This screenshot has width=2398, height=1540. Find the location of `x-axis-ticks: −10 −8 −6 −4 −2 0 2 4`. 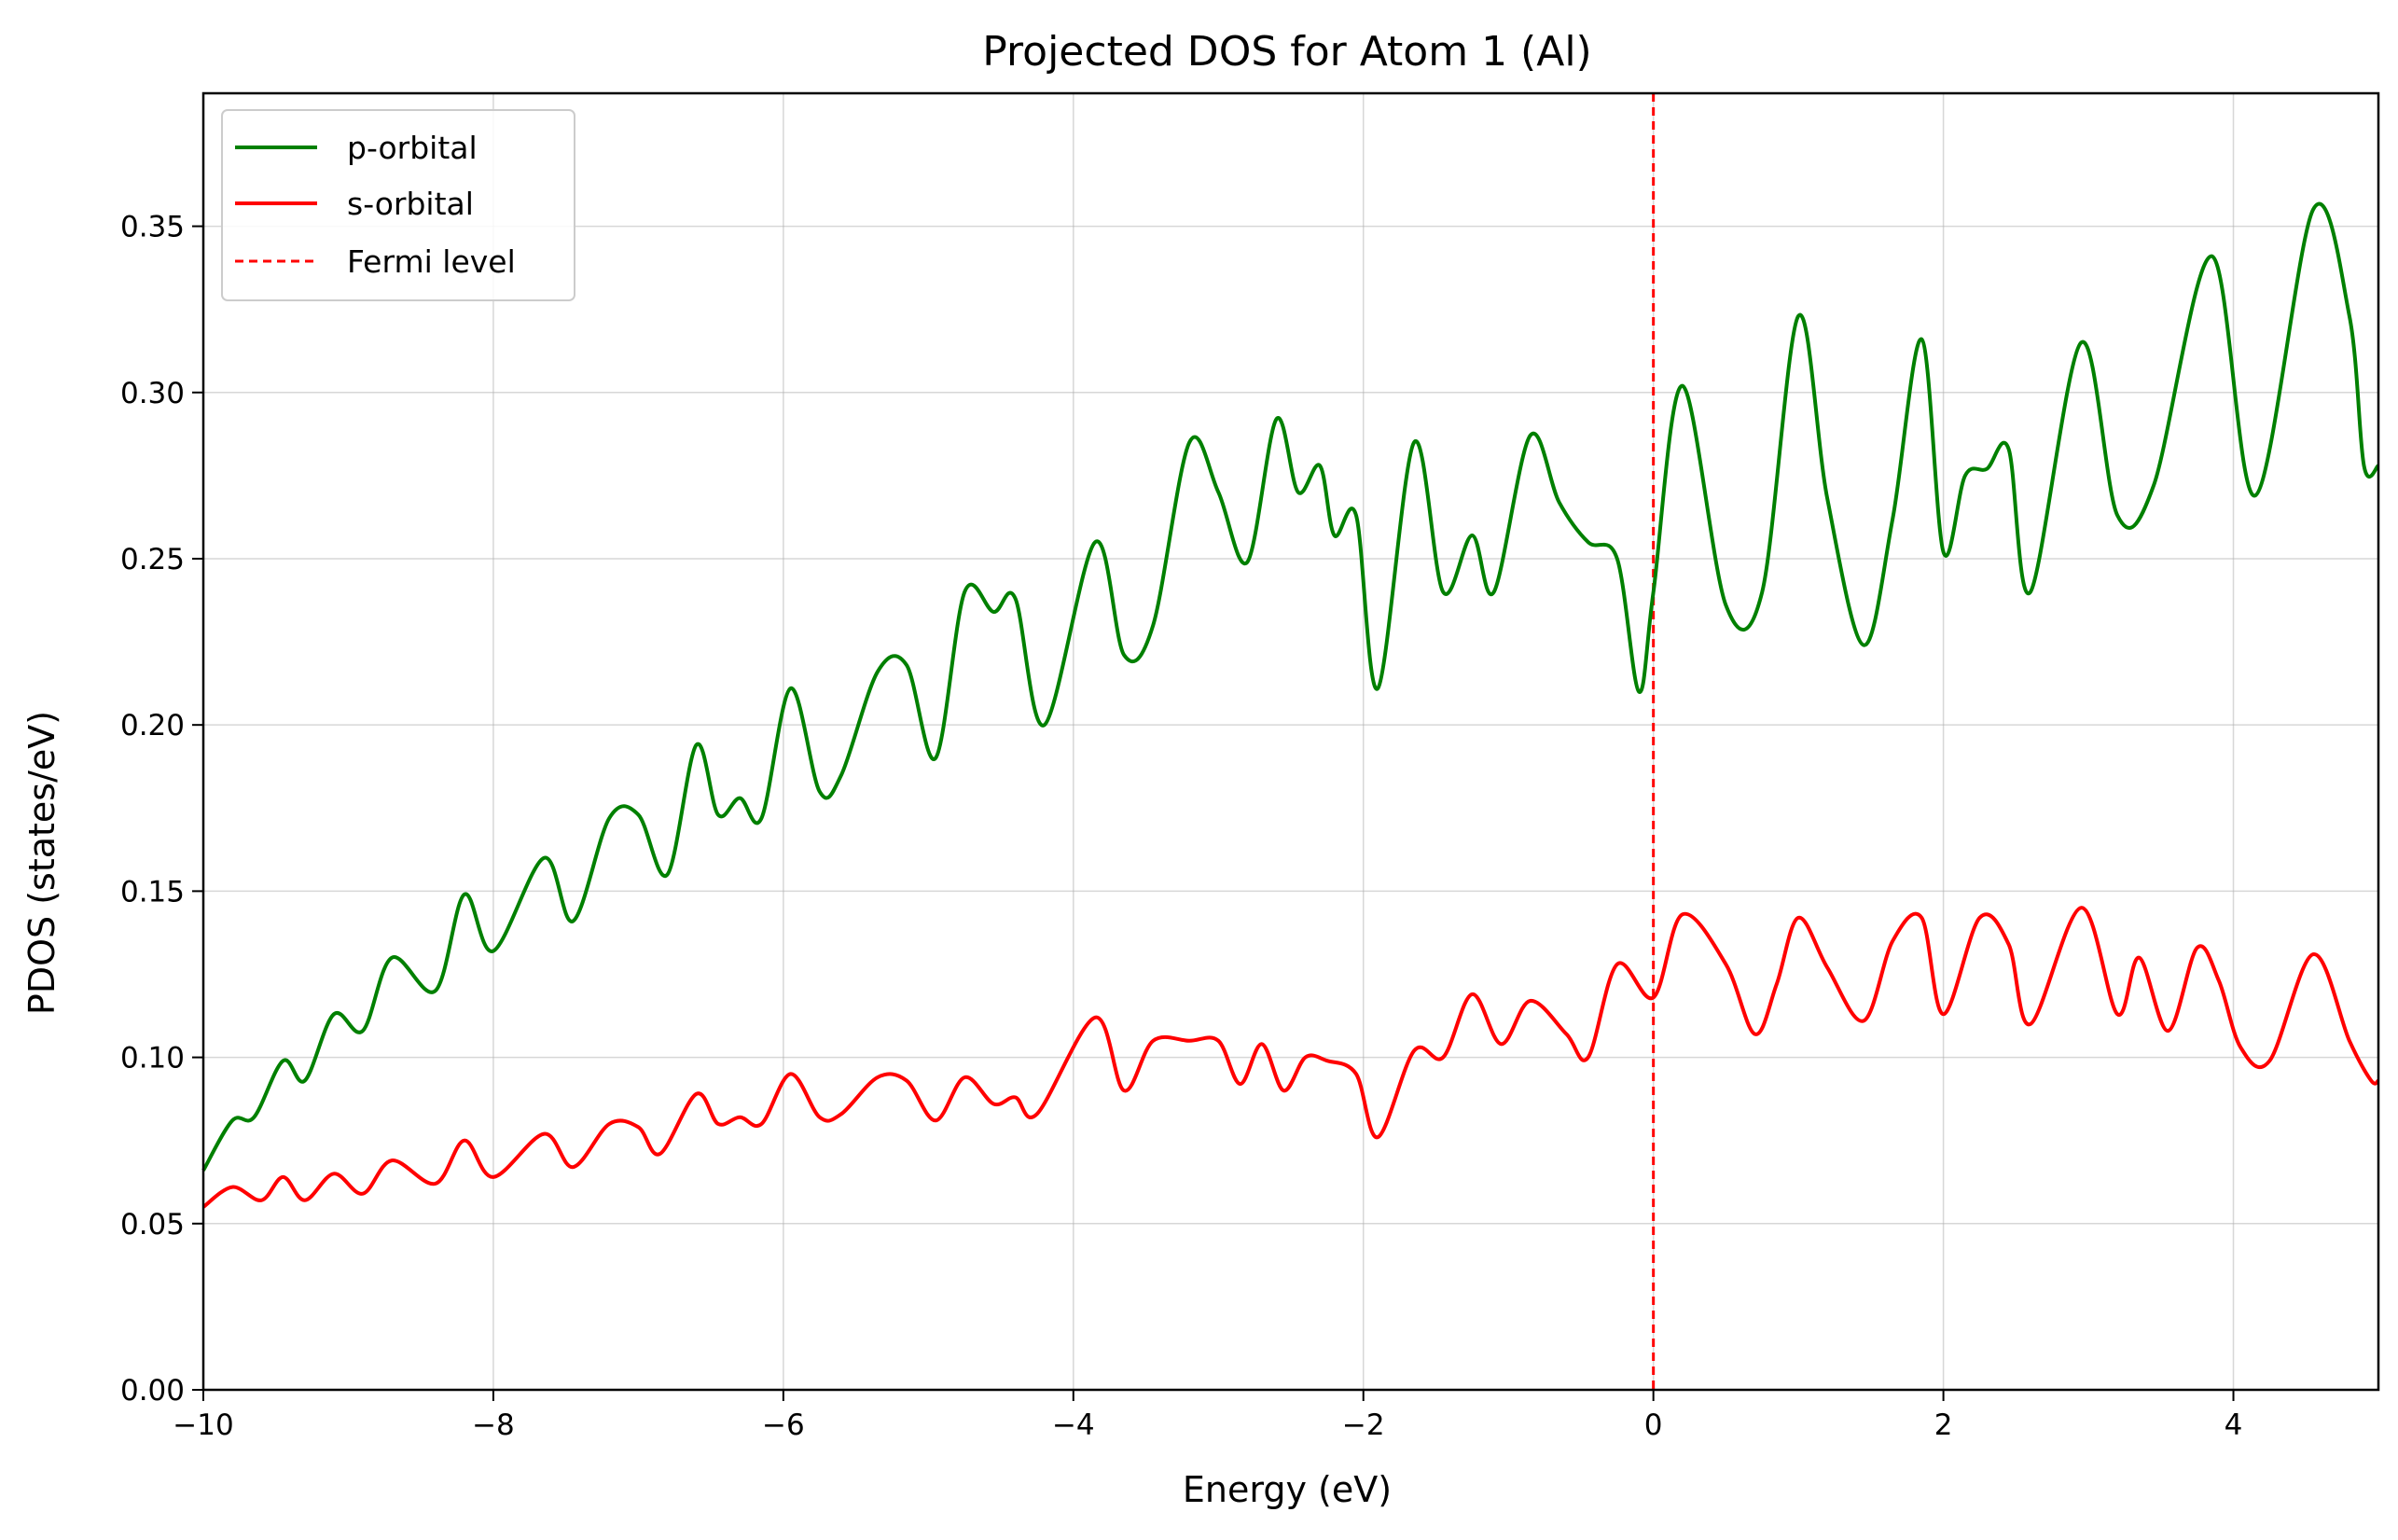

x-axis-ticks: −10 −8 −6 −4 −2 0 2 4 is located at coordinates (1207, 1416).